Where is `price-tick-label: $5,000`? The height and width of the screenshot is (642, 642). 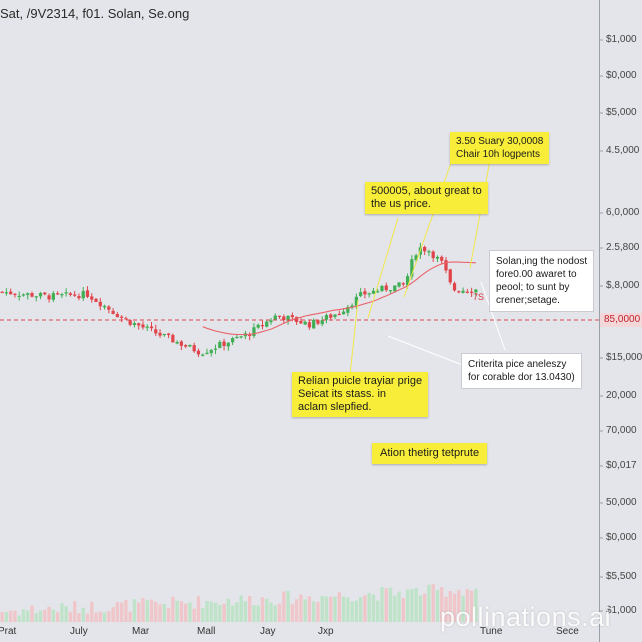
price-tick-label: $5,000 is located at coordinates (621, 112).